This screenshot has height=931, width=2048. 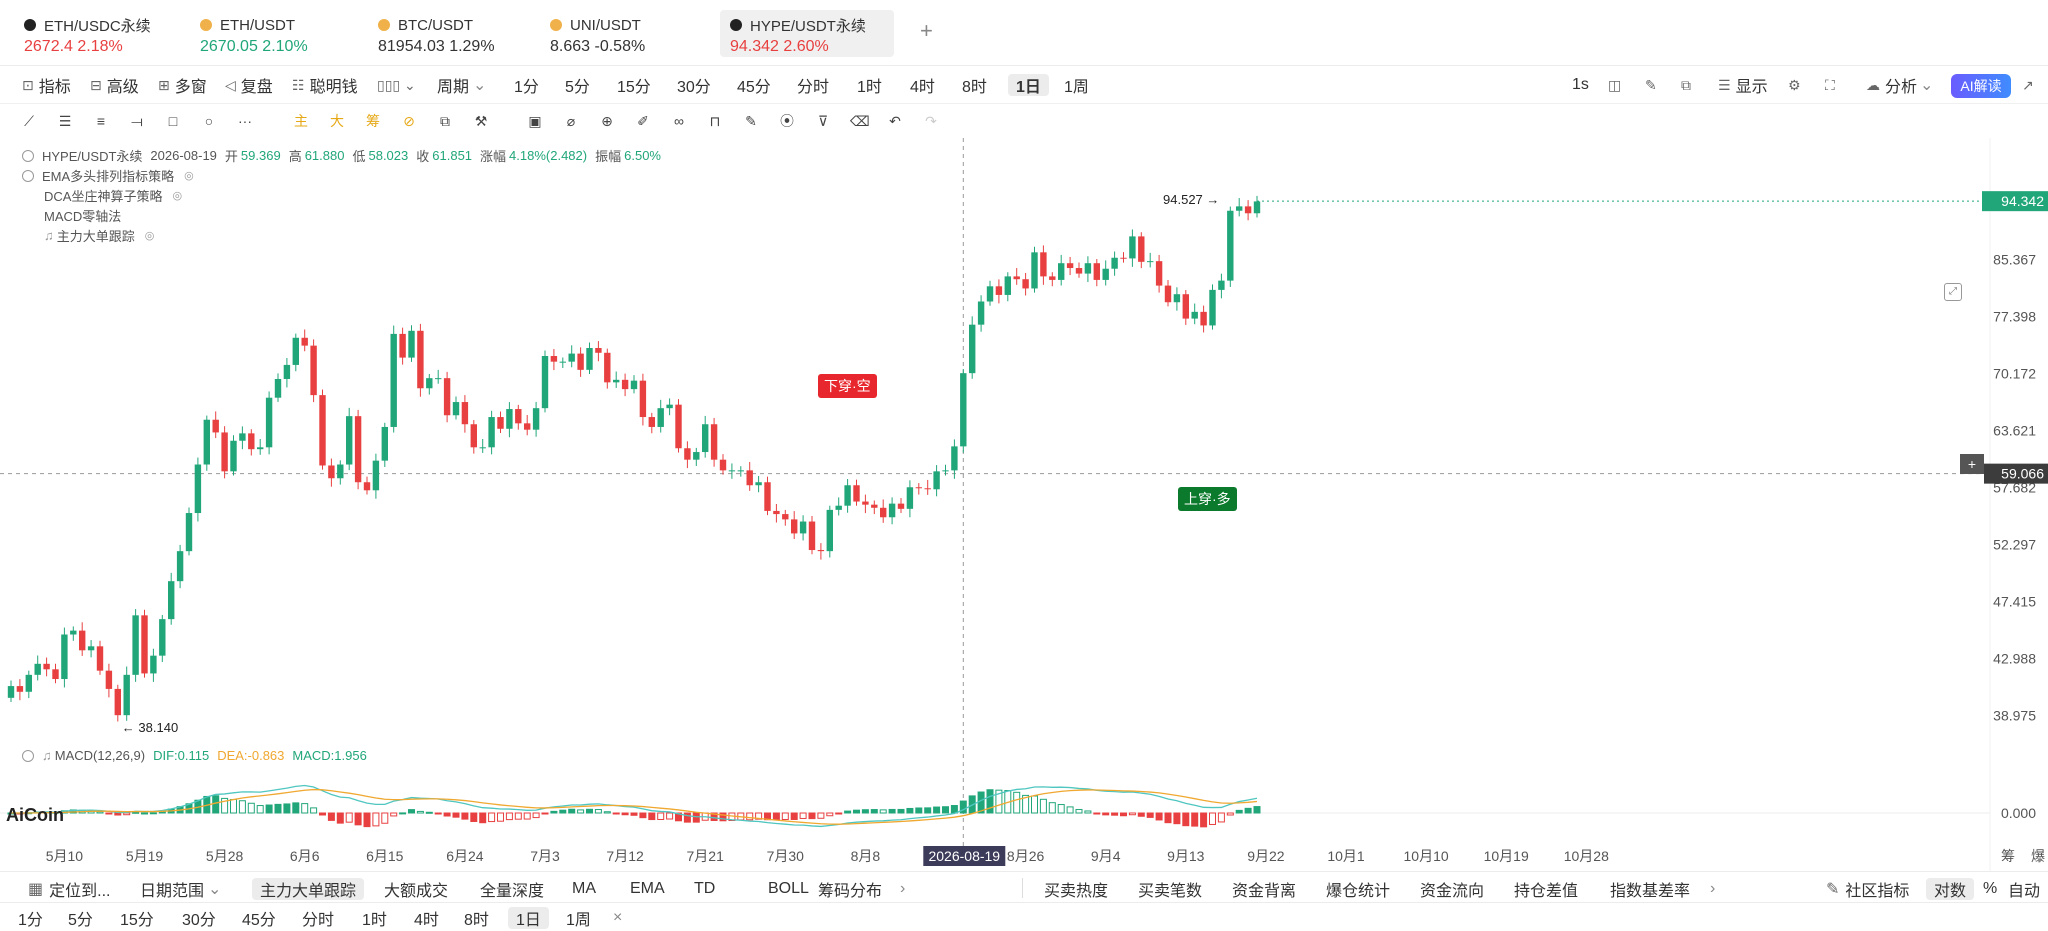 I want to click on indicator-tab: 筹码分布, so click(x=850, y=891).